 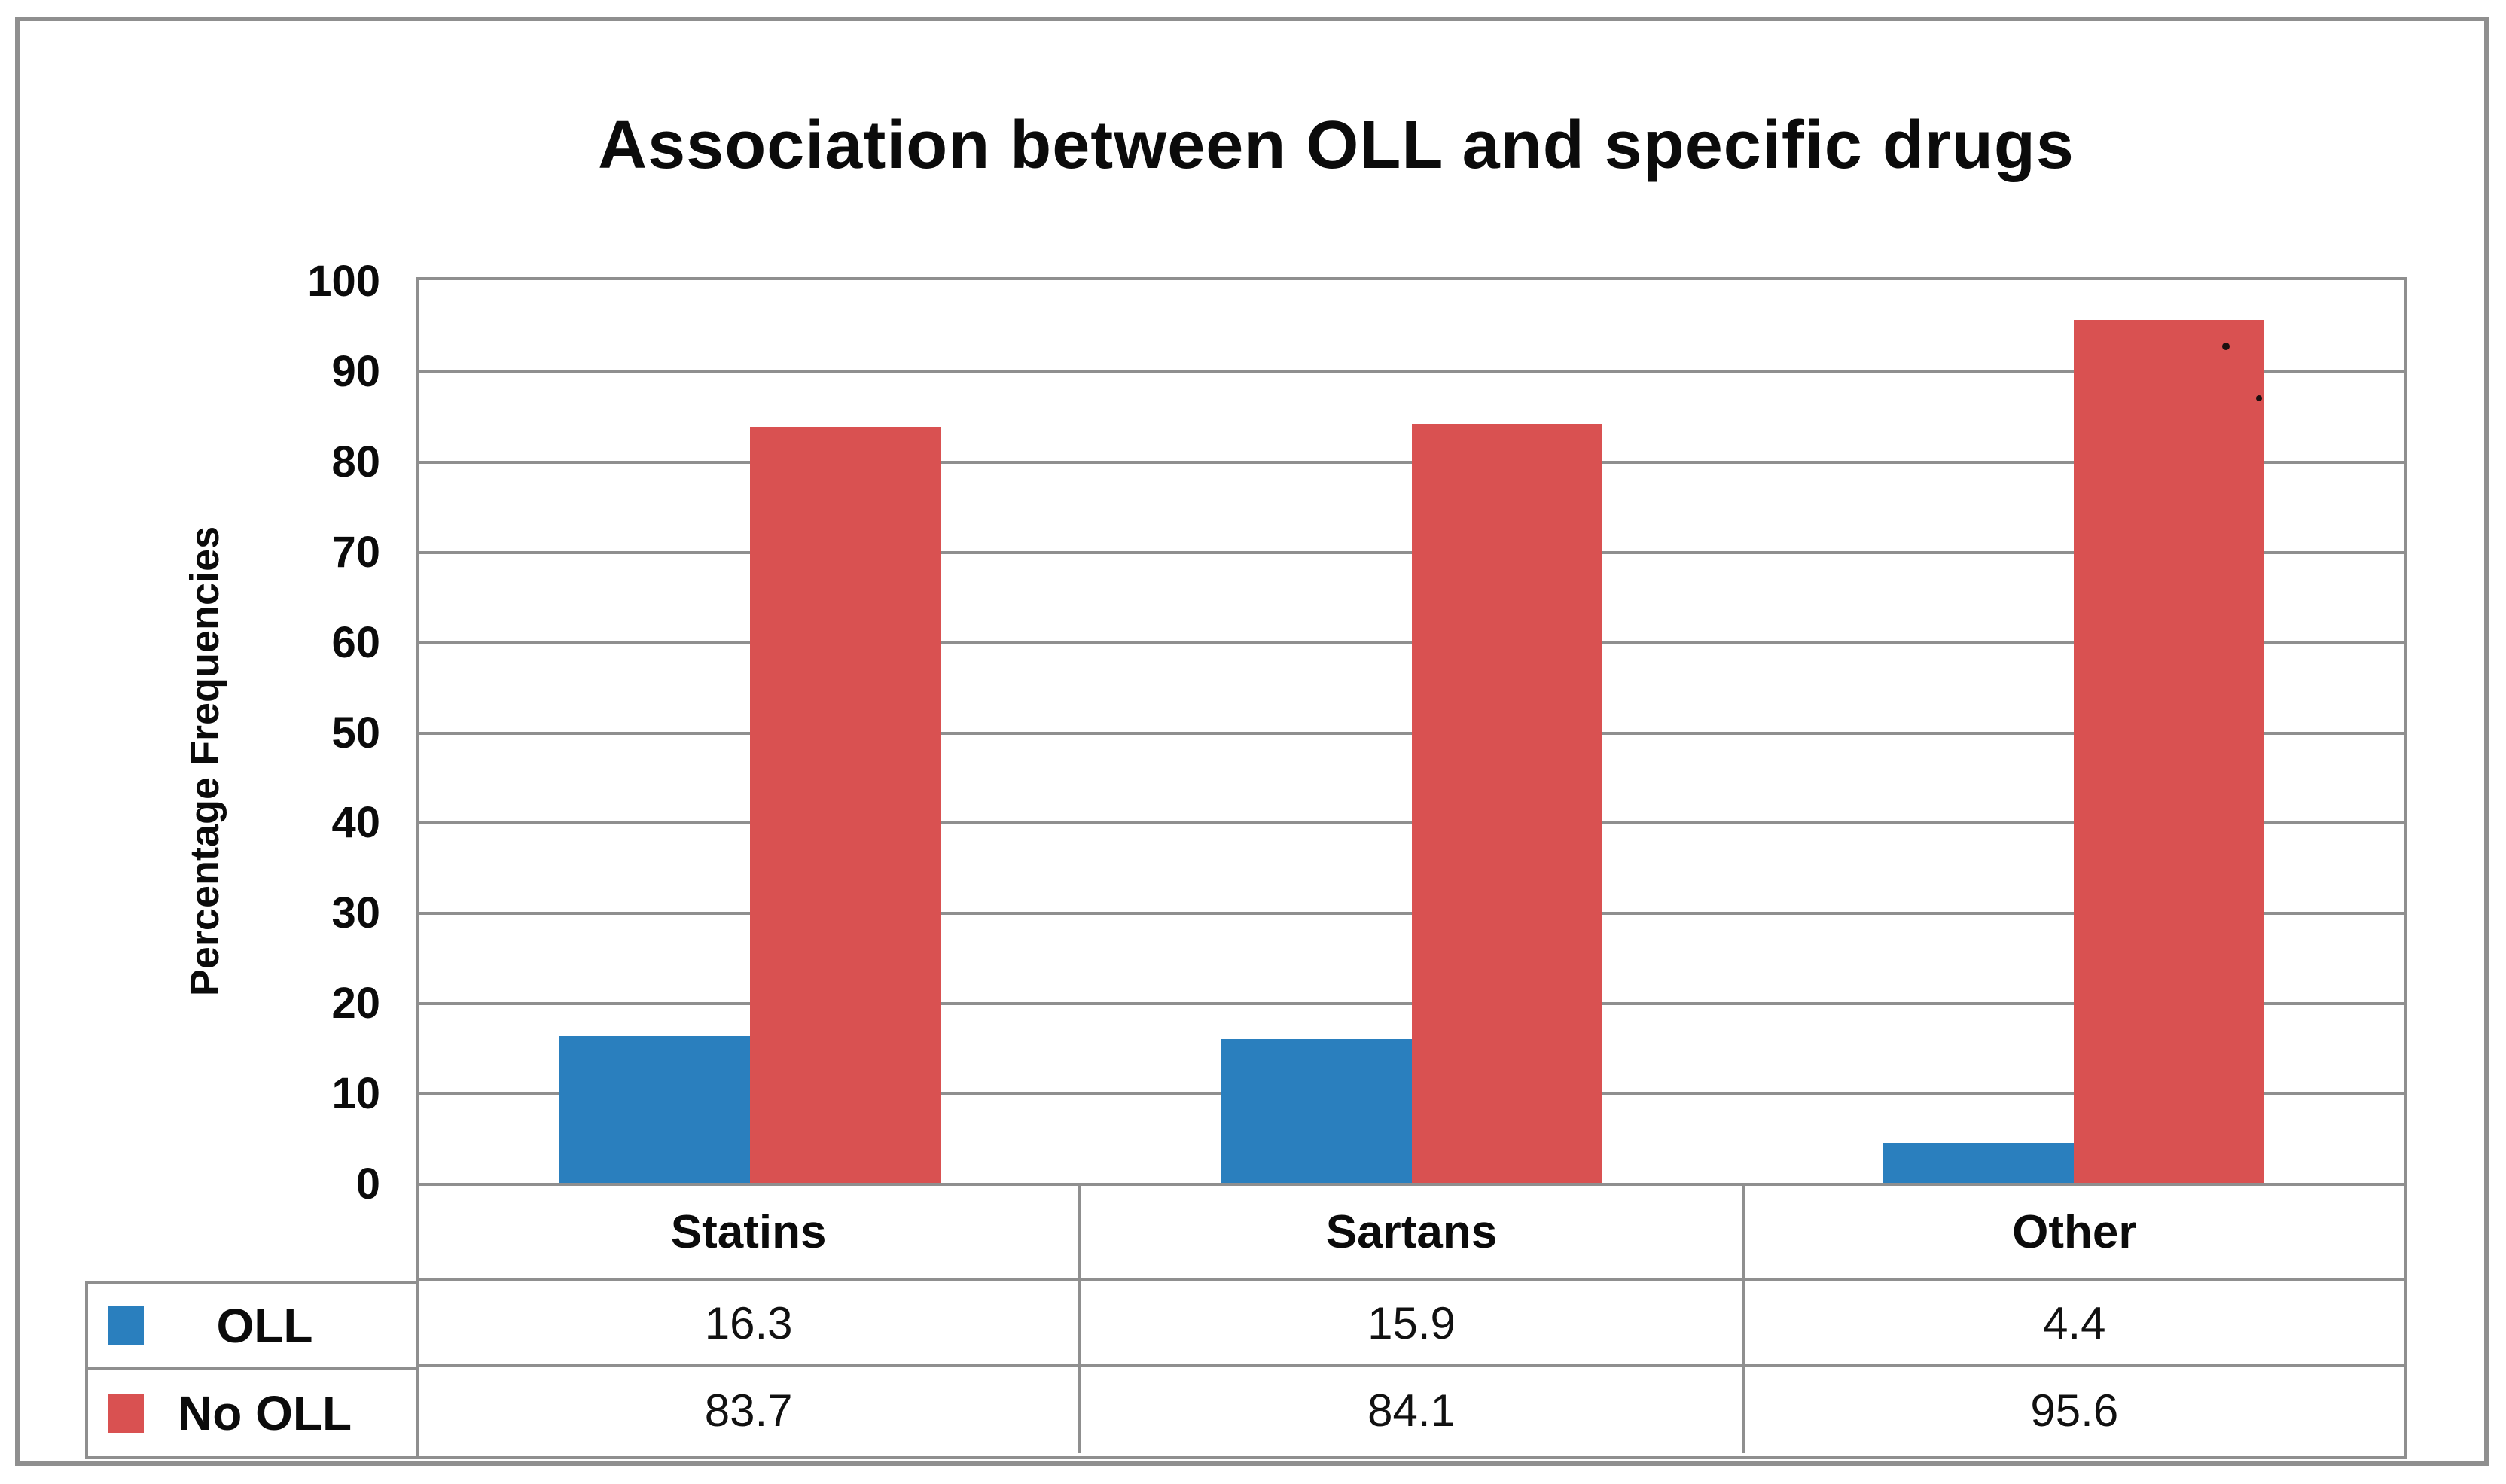 I want to click on value-cell-oll-statins: 16.3, so click(x=750, y=1322).